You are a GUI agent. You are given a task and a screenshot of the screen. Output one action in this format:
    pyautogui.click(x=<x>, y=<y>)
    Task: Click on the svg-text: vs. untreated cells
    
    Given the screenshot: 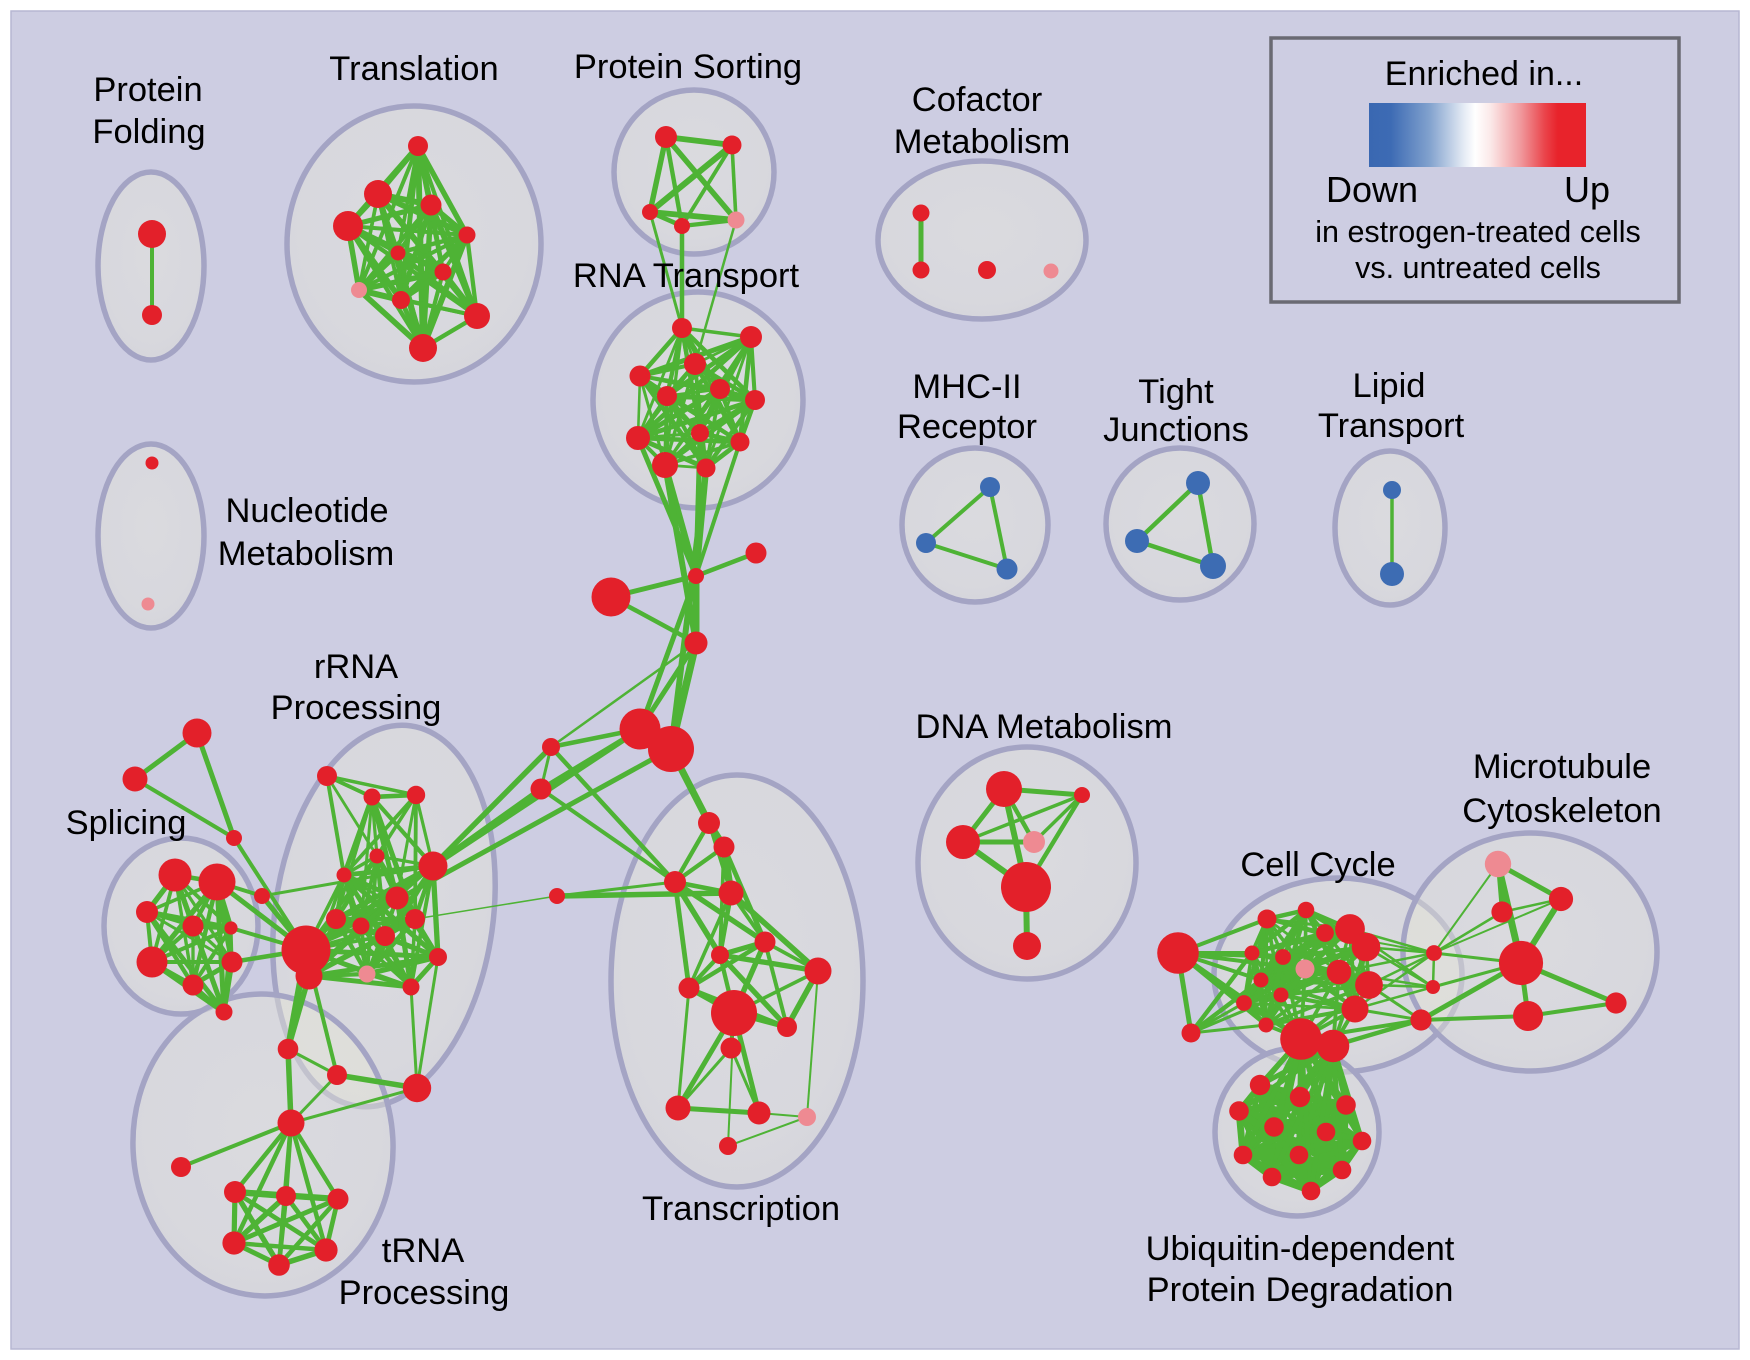 What is the action you would take?
    pyautogui.click(x=1478, y=268)
    